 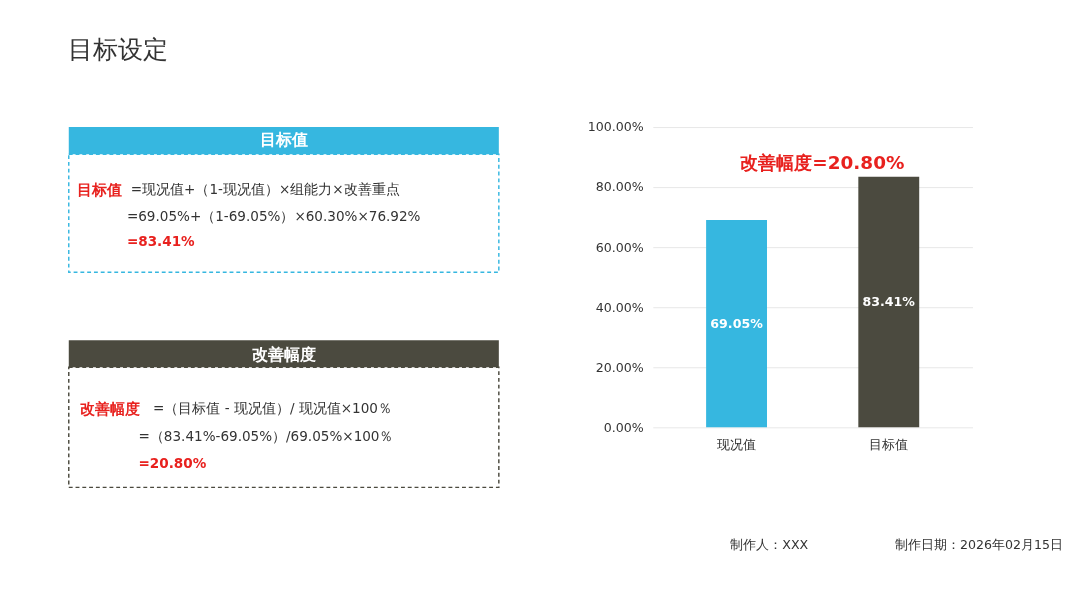 I want to click on y-tick-label: 80.00%, so click(x=619, y=187).